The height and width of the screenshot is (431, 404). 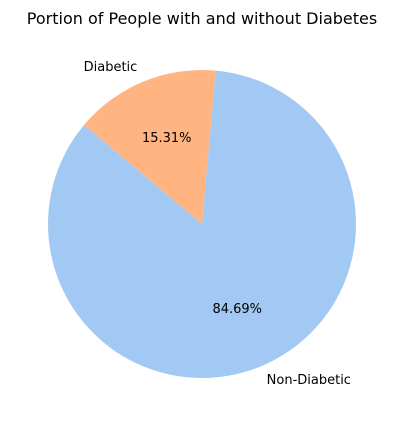 What do you see at coordinates (309, 380) in the screenshot?
I see `slice-label-non-diabetic: Non-Diabetic` at bounding box center [309, 380].